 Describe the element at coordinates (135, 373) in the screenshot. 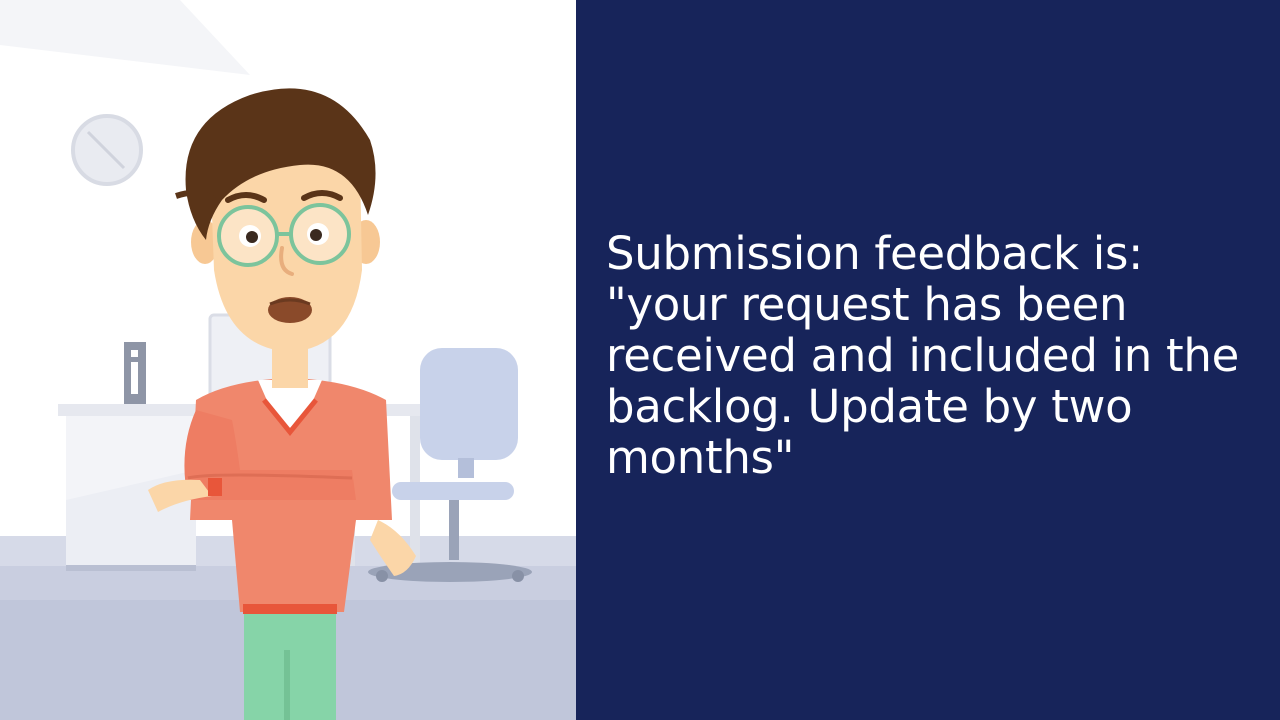

I see `file-holder` at that location.